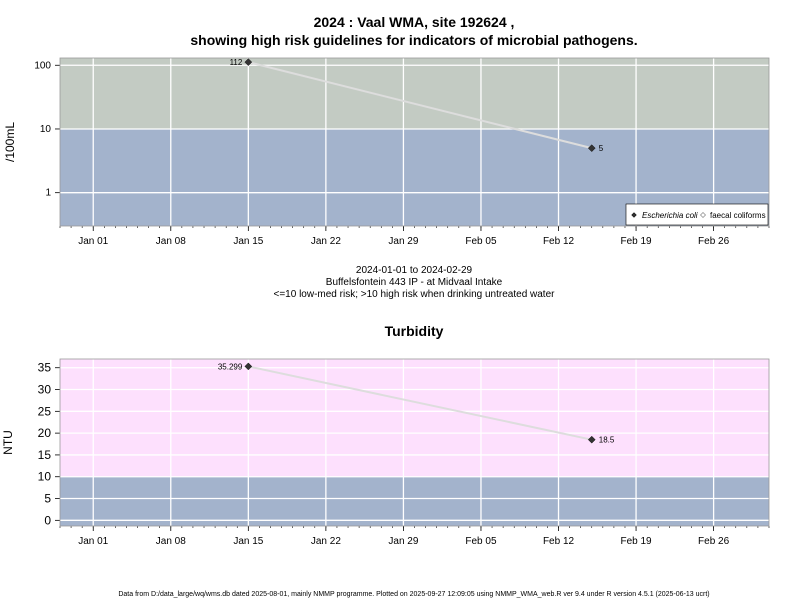 This screenshot has height=600, width=800. Describe the element at coordinates (42, 65) in the screenshot. I see `y-tick-label: 100` at that location.